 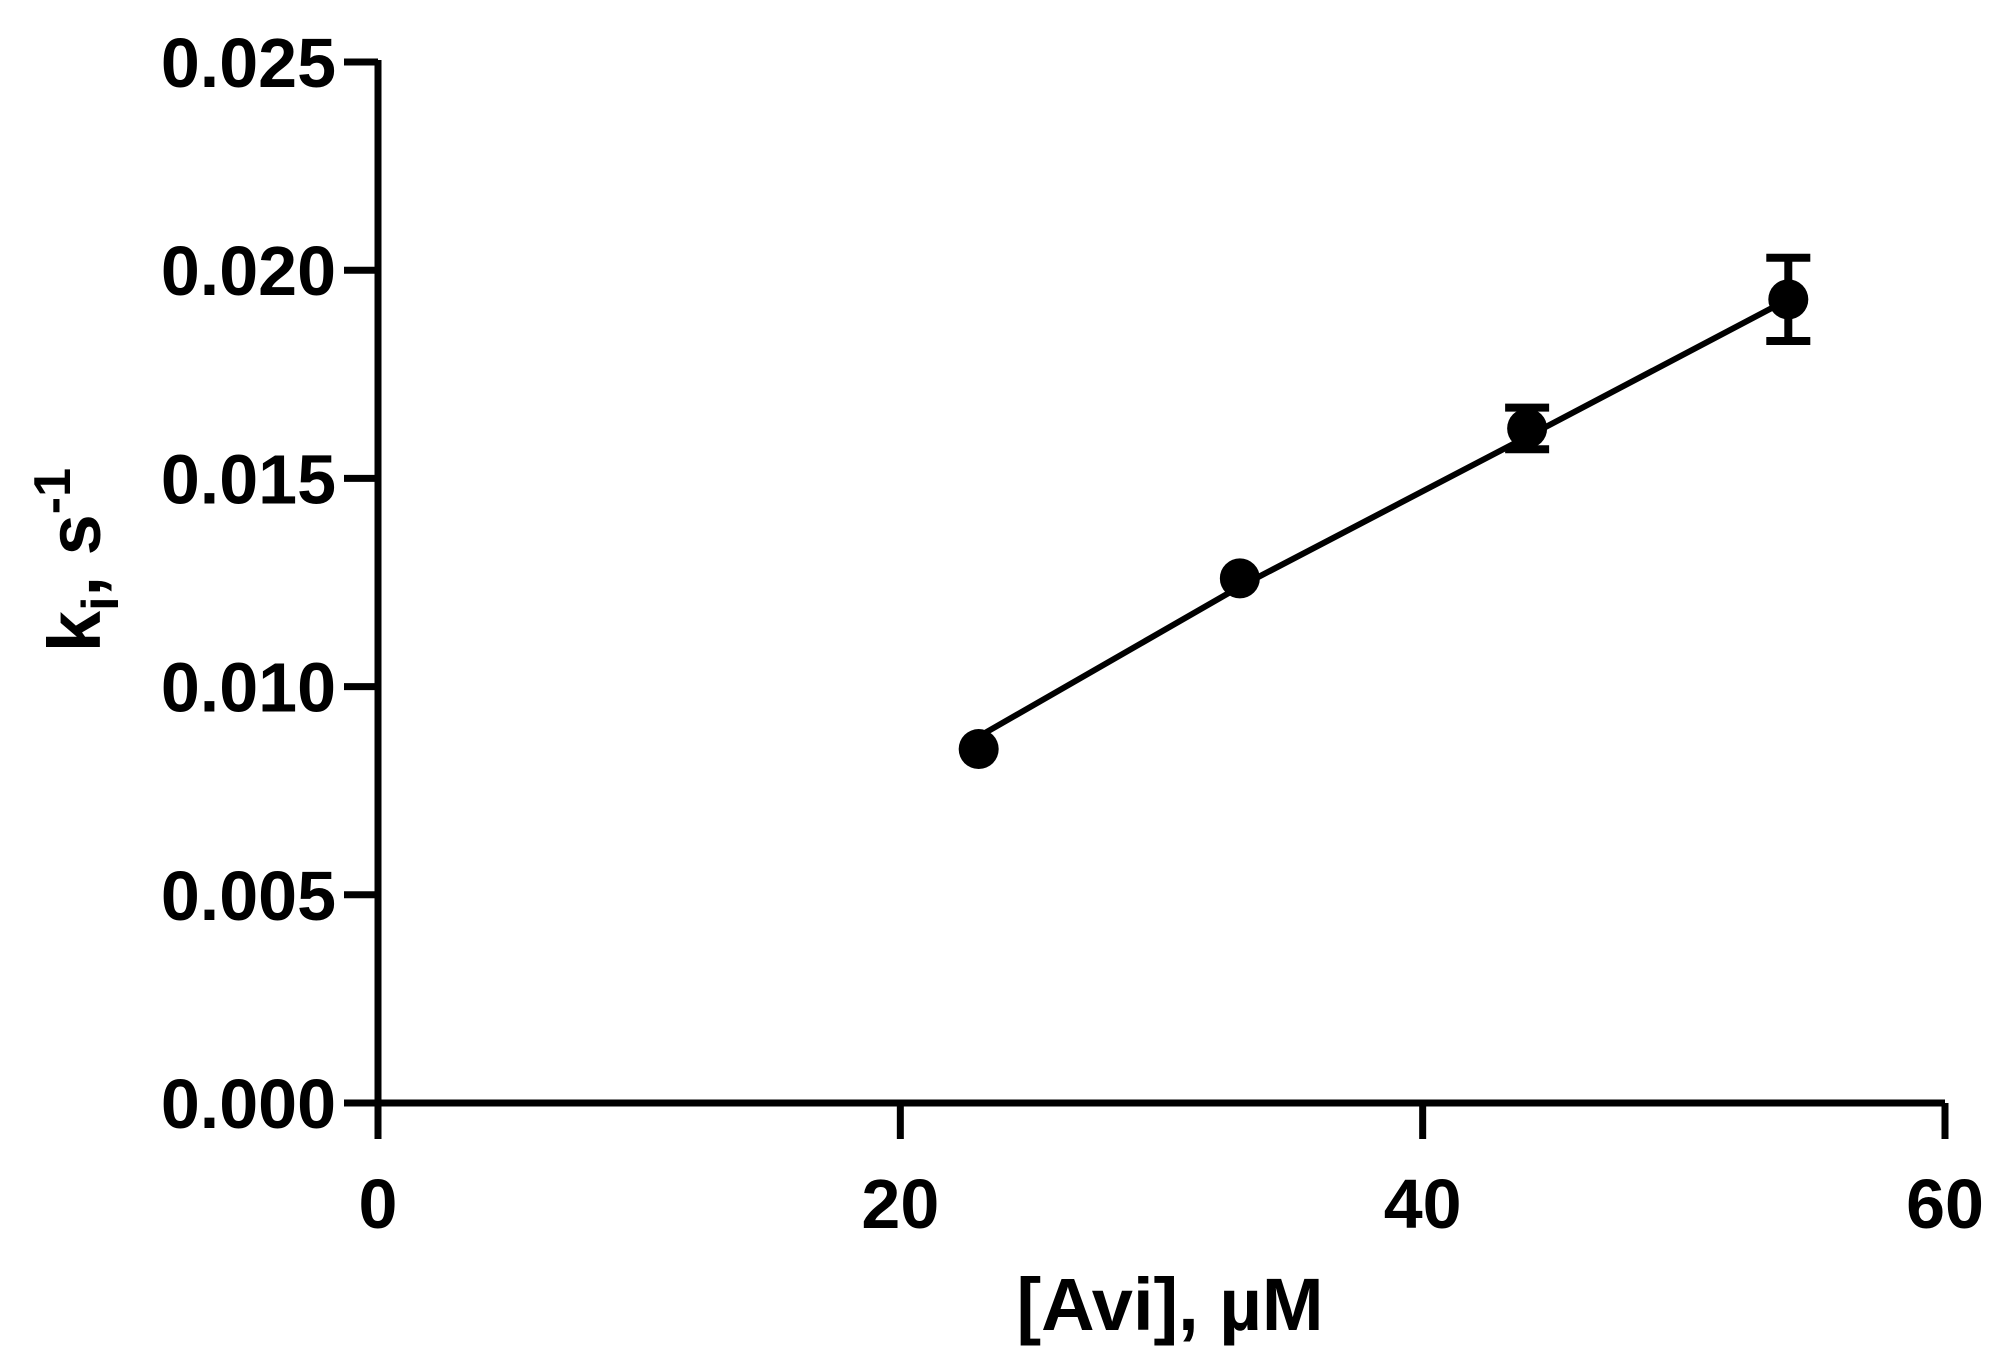 What do you see at coordinates (101, 603) in the screenshot?
I see `y-axis-label-sub: i` at bounding box center [101, 603].